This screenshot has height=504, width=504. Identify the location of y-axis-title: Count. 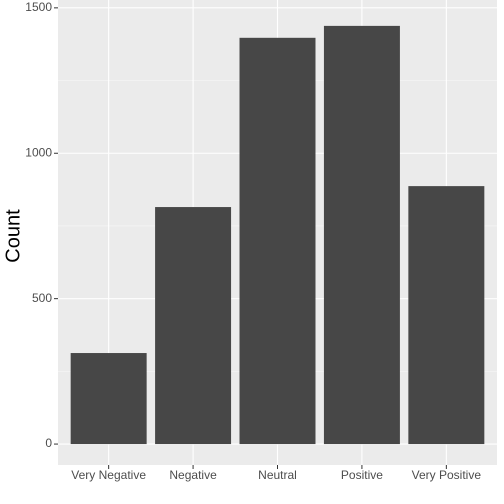
(13, 236).